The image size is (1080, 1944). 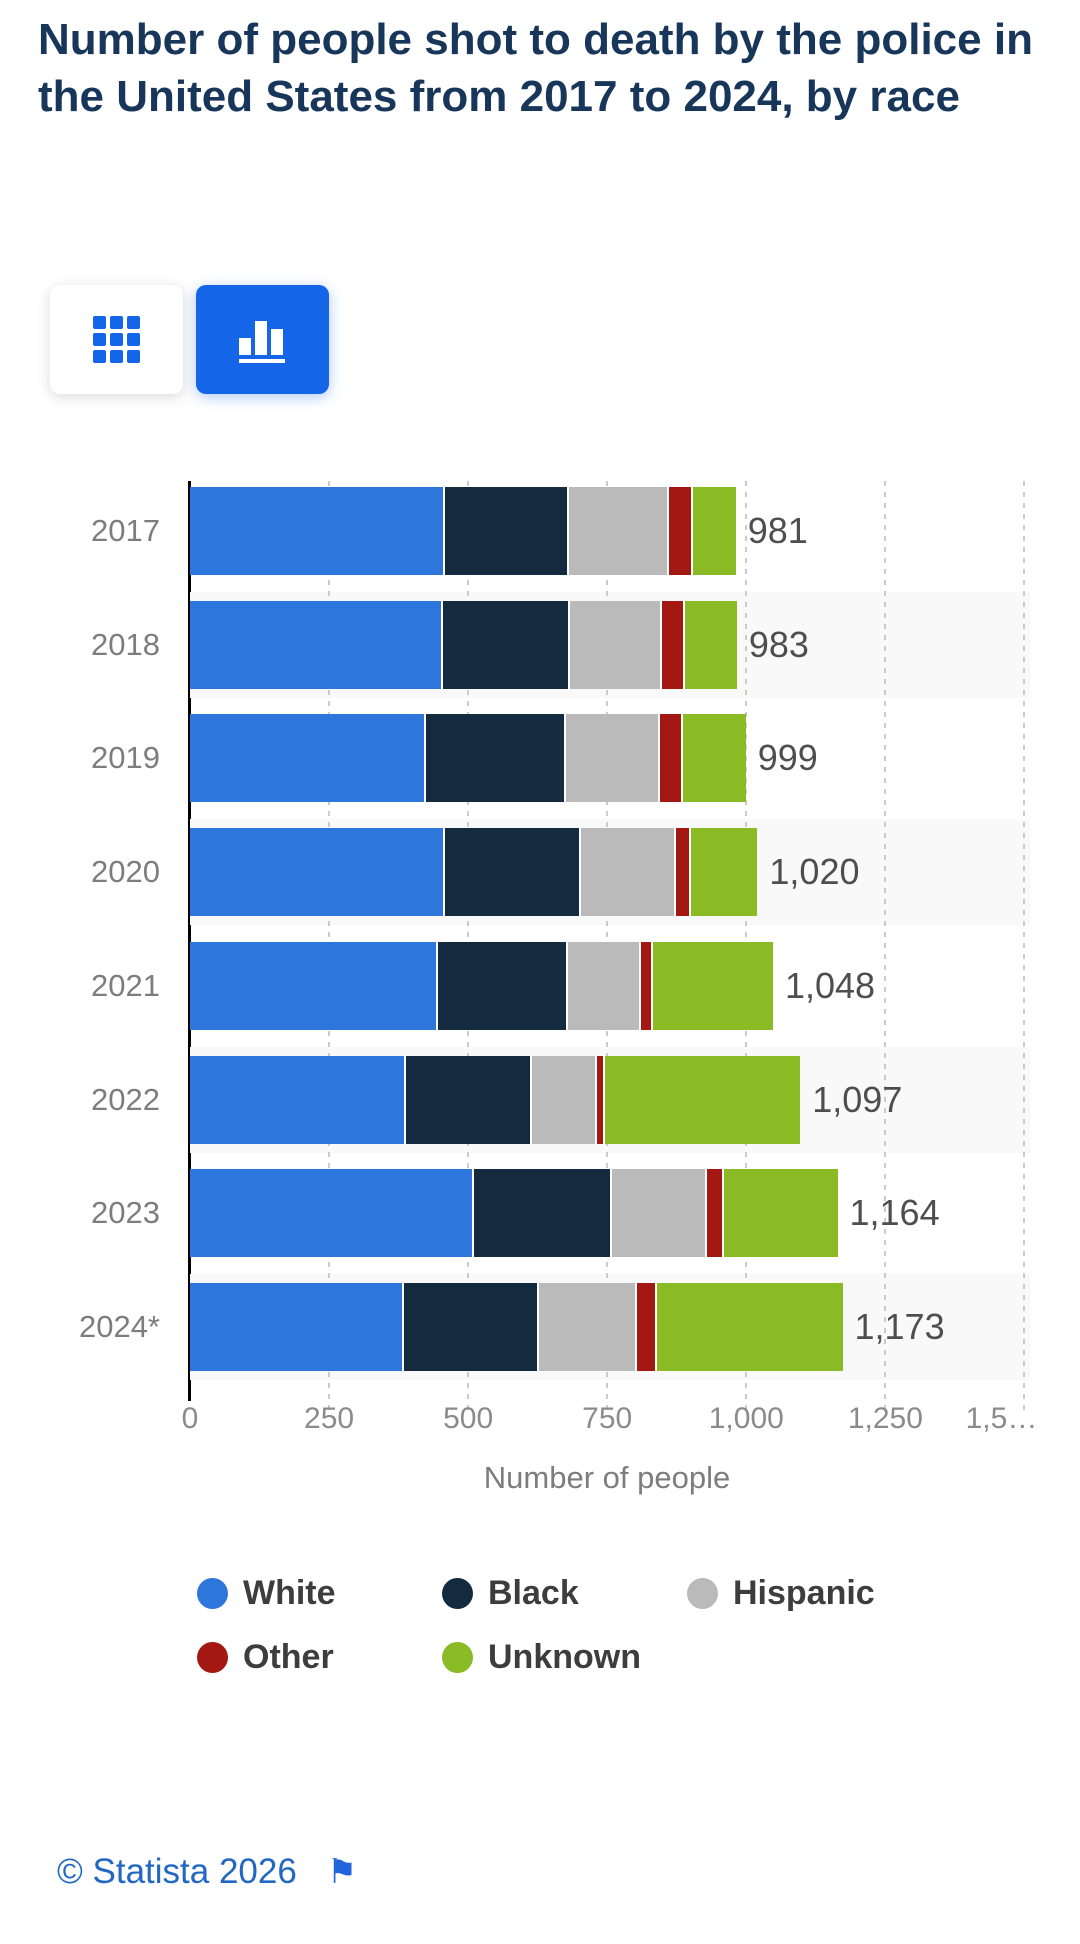 I want to click on bar-2021, so click(x=481, y=985).